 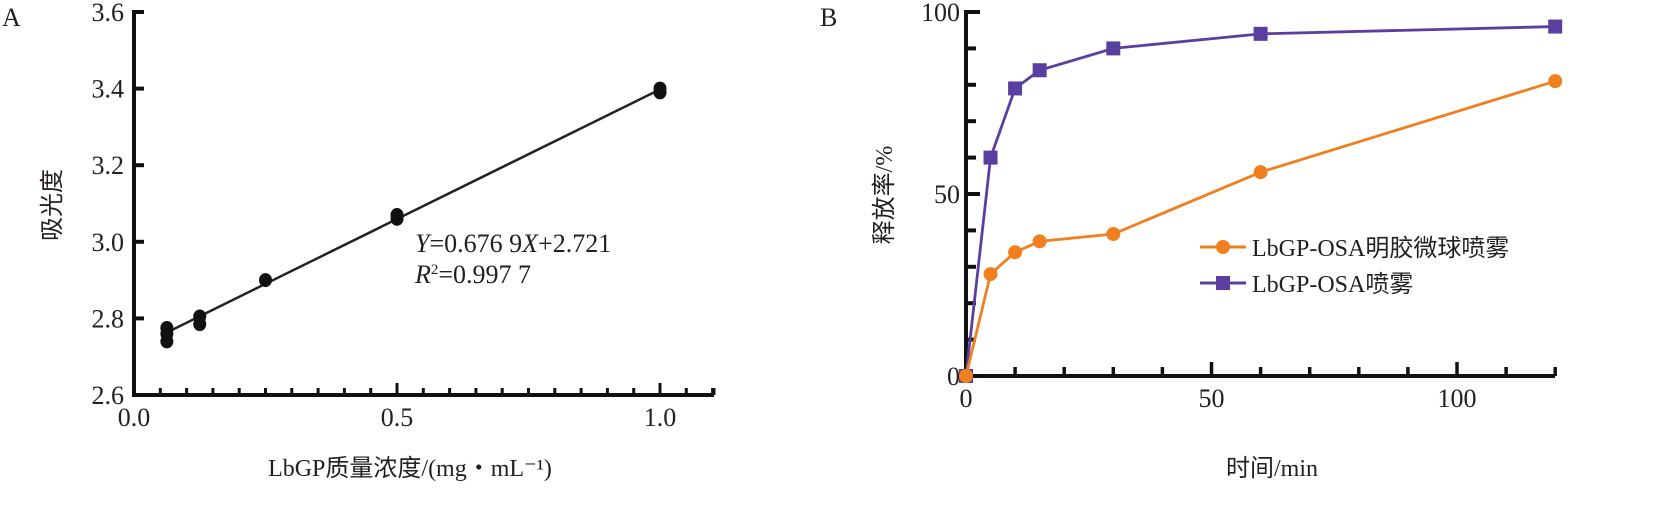 What do you see at coordinates (134, 417) in the screenshot?
I see `chart-a-x-tick-label: 0.0` at bounding box center [134, 417].